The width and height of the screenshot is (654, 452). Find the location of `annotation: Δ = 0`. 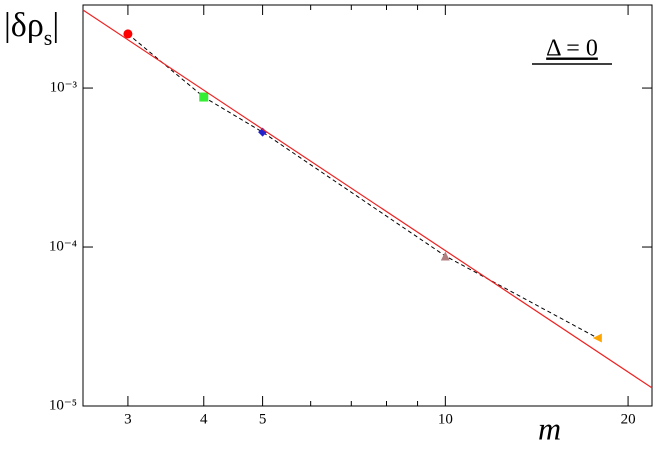

annotation: Δ = 0 is located at coordinates (572, 49).